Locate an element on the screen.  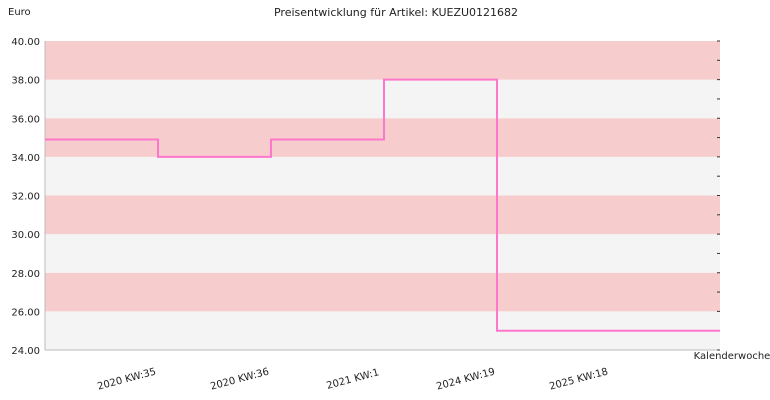
x-tick-label: 2020 KW:35 is located at coordinates (126, 379).